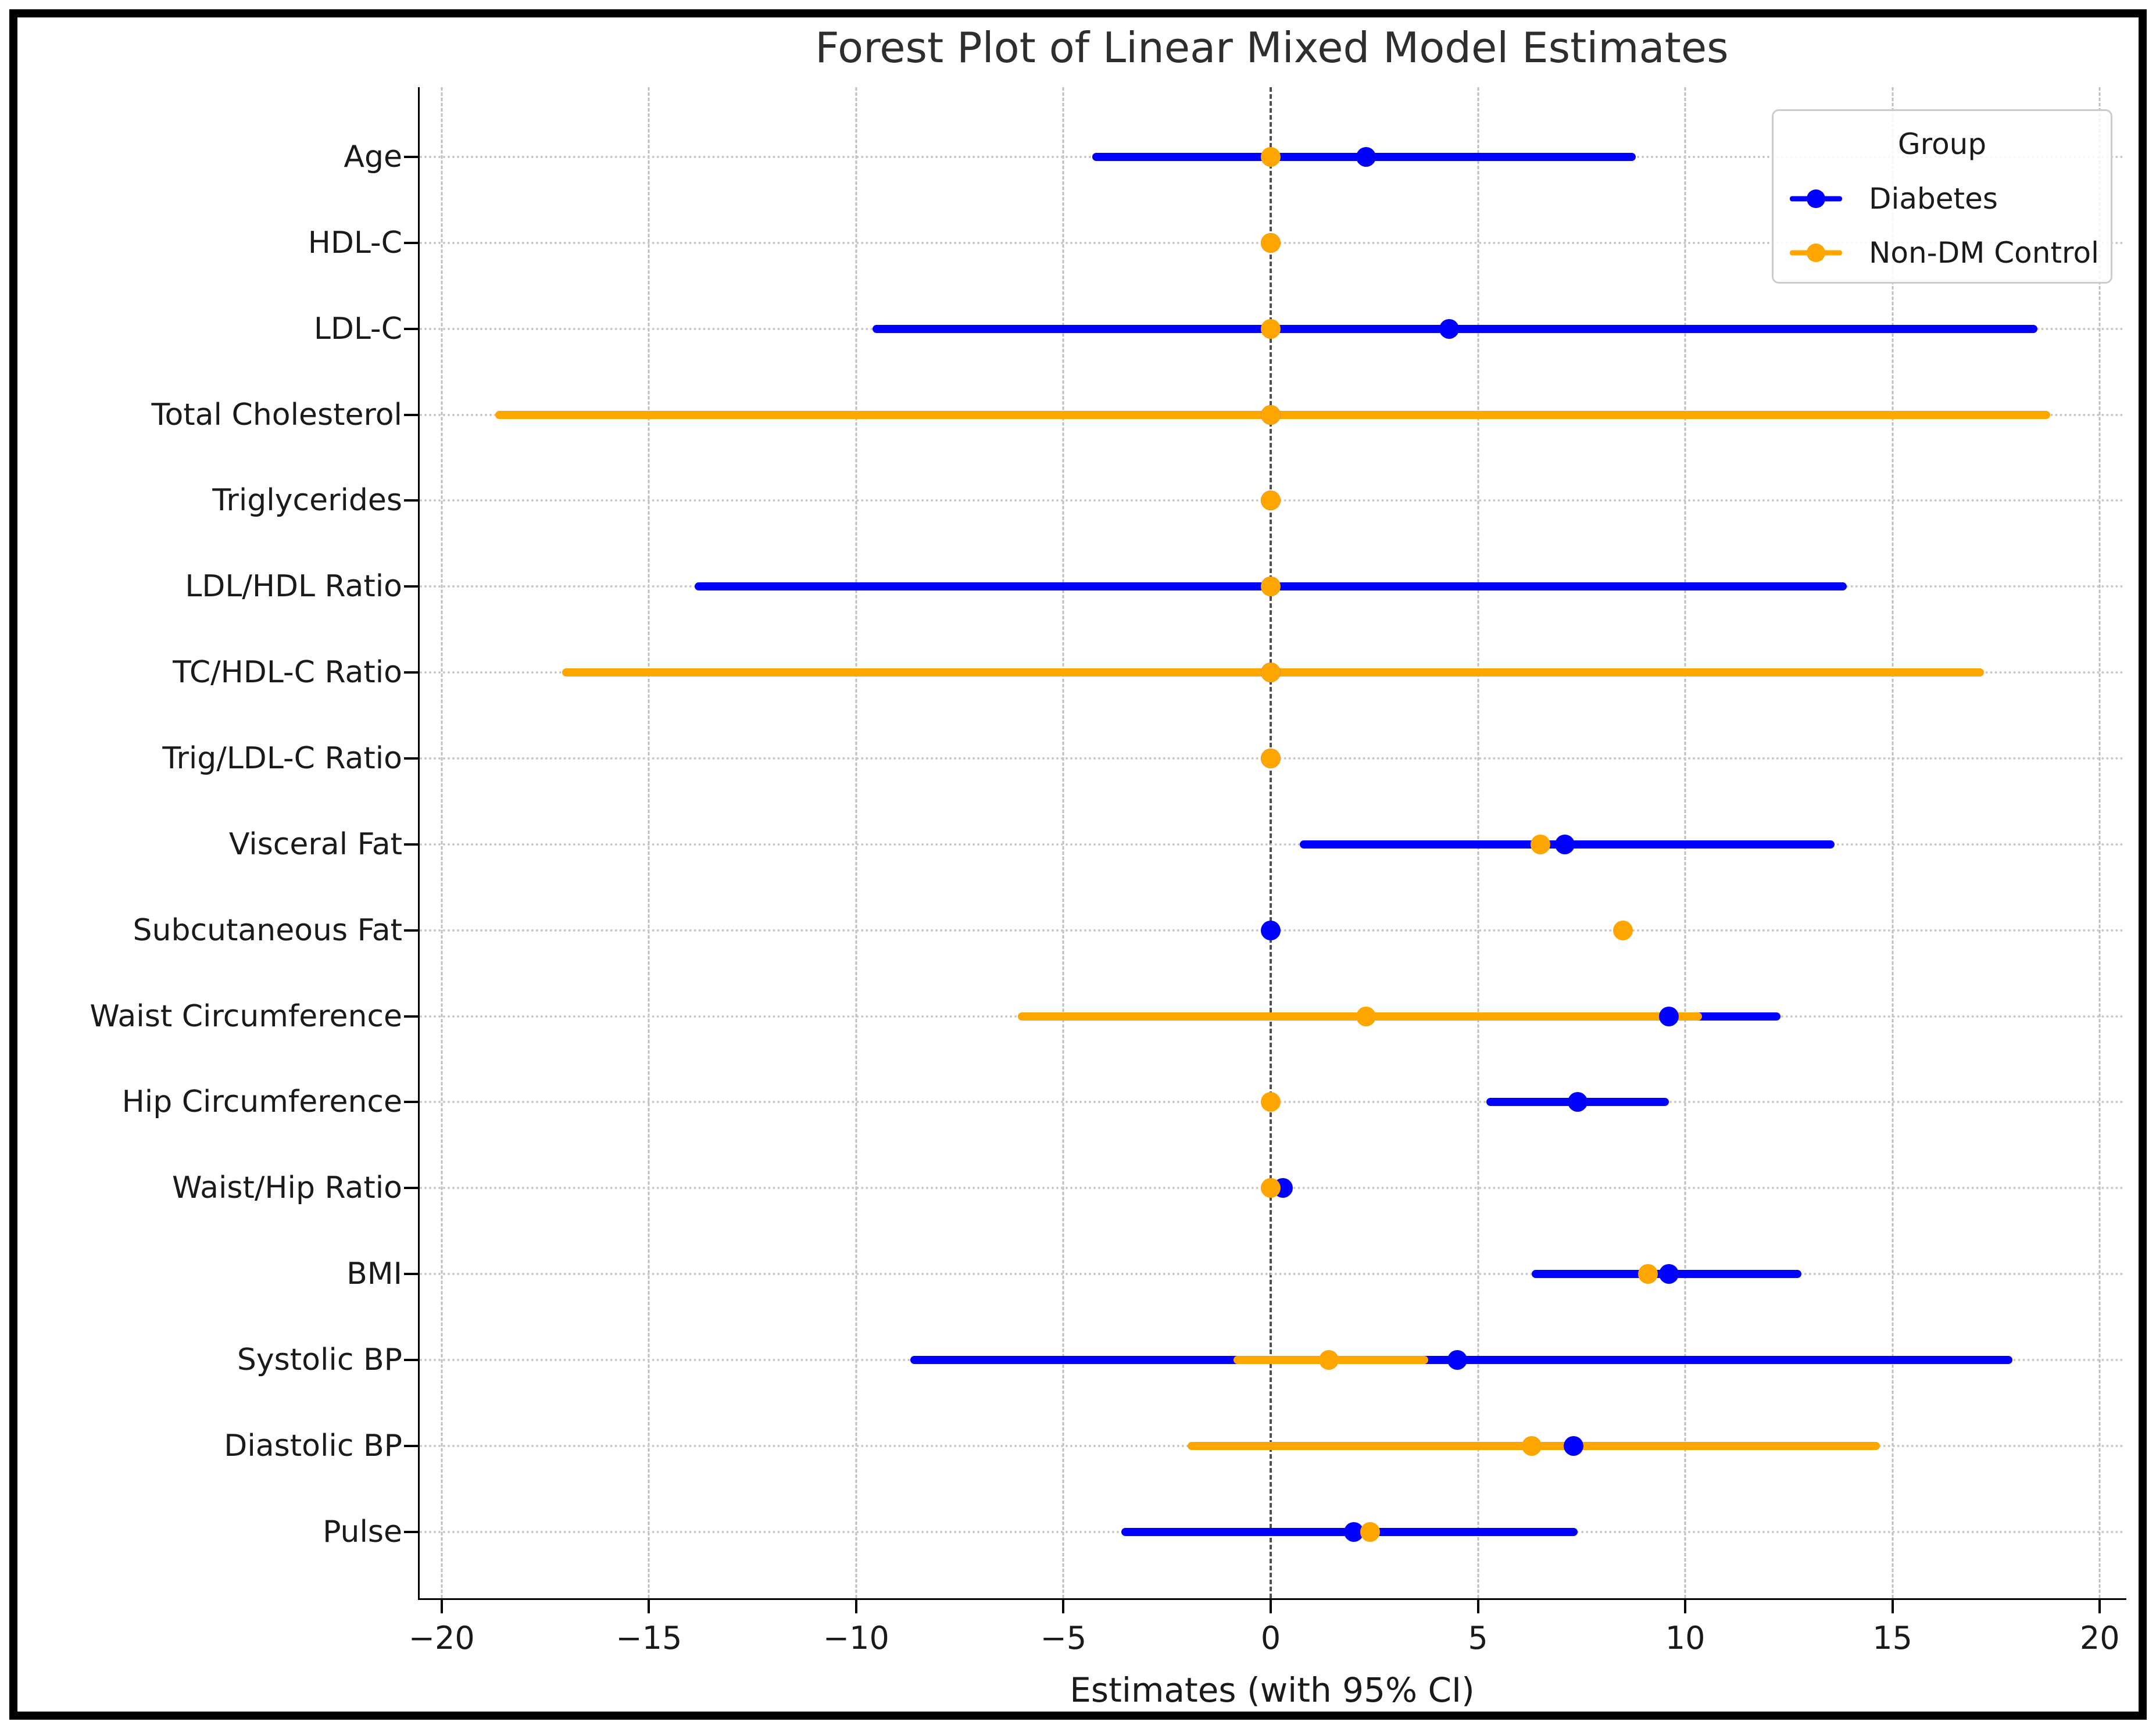 Image resolution: width=2156 pixels, height=1729 pixels. Describe the element at coordinates (373, 156) in the screenshot. I see `y-axis-label: Age` at that location.